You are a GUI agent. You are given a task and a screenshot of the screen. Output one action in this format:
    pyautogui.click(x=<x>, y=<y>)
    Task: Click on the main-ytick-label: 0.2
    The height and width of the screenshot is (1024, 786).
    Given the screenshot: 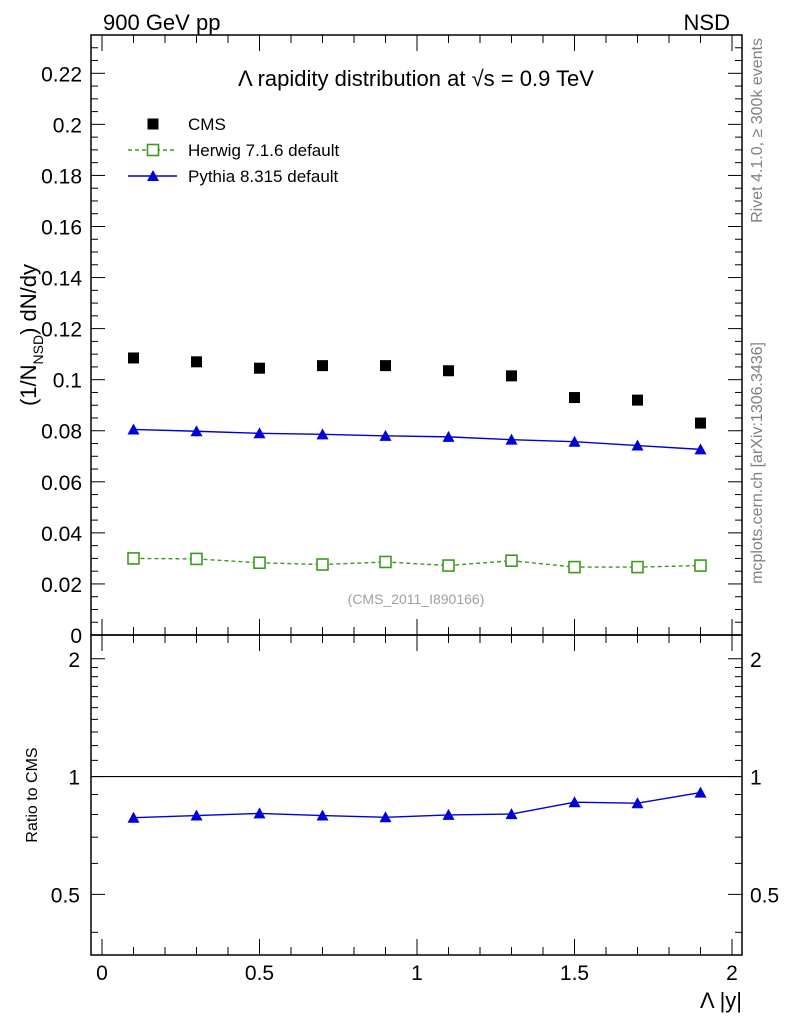 What is the action you would take?
    pyautogui.click(x=67, y=125)
    